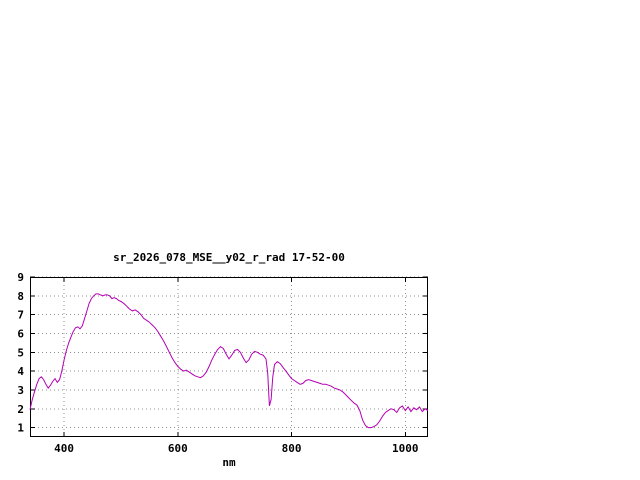  Describe the element at coordinates (229, 462) in the screenshot. I see `x-axis-label: nm` at that location.